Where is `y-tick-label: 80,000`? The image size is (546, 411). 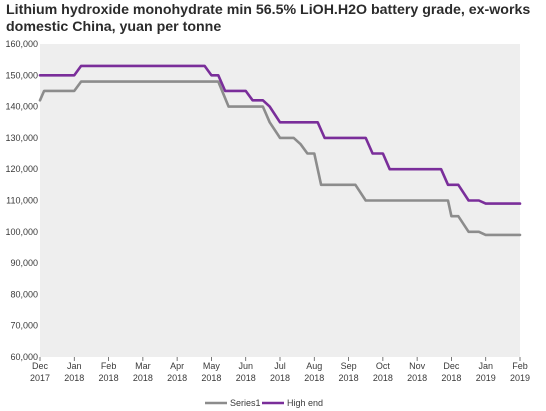
y-tick-label: 80,000 is located at coordinates (24, 294).